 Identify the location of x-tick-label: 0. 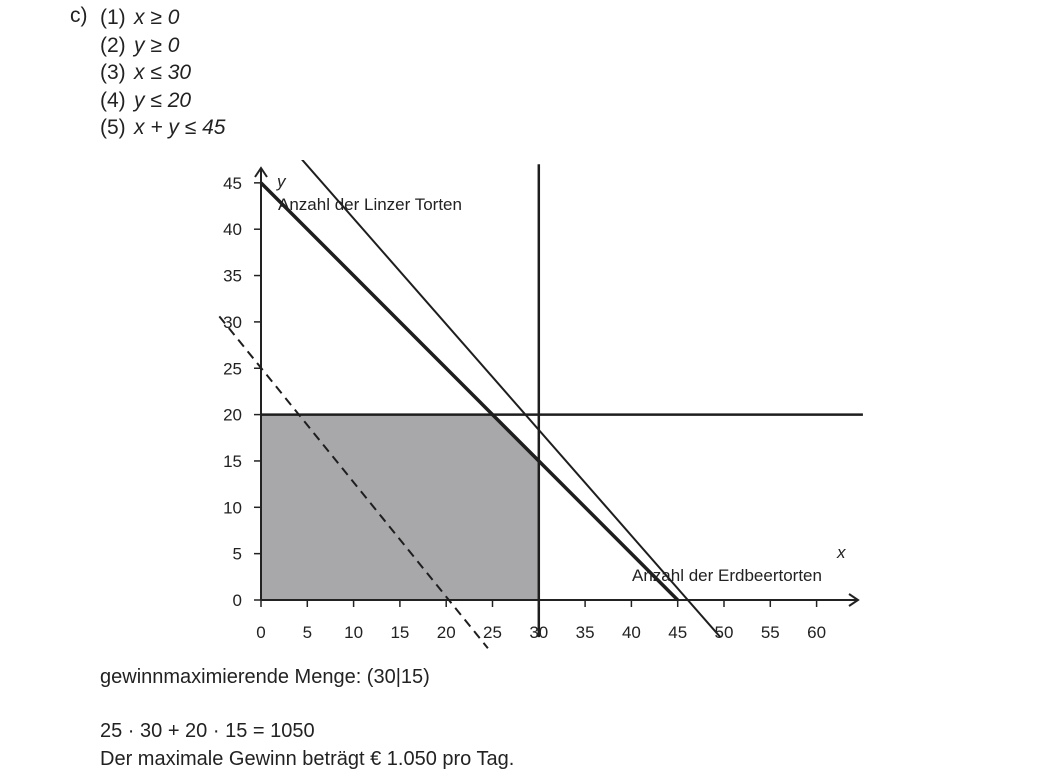
(260, 632).